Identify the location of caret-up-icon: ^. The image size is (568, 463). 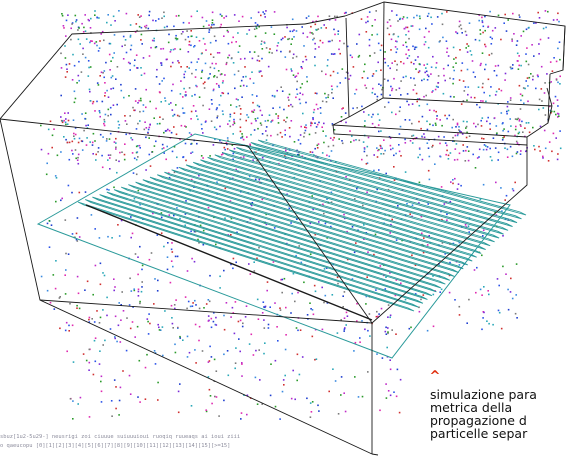
(435, 376).